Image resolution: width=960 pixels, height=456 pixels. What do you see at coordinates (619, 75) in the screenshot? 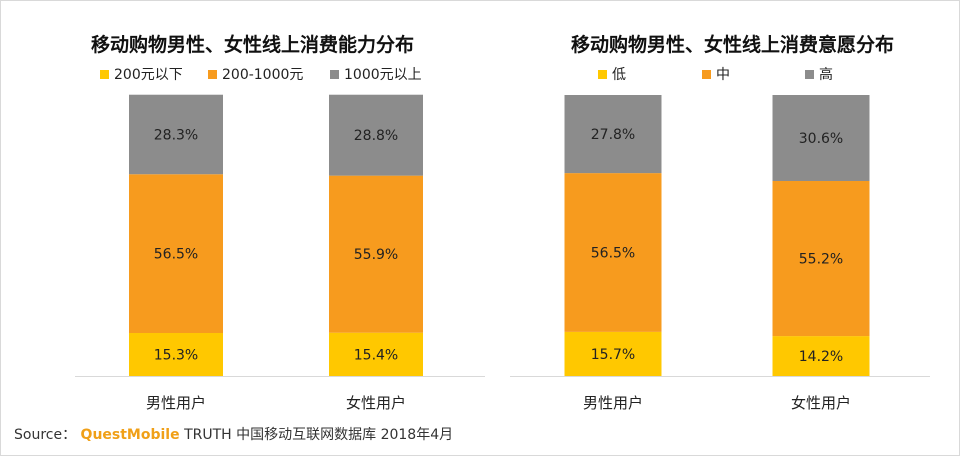
I see `legend-label: 低` at bounding box center [619, 75].